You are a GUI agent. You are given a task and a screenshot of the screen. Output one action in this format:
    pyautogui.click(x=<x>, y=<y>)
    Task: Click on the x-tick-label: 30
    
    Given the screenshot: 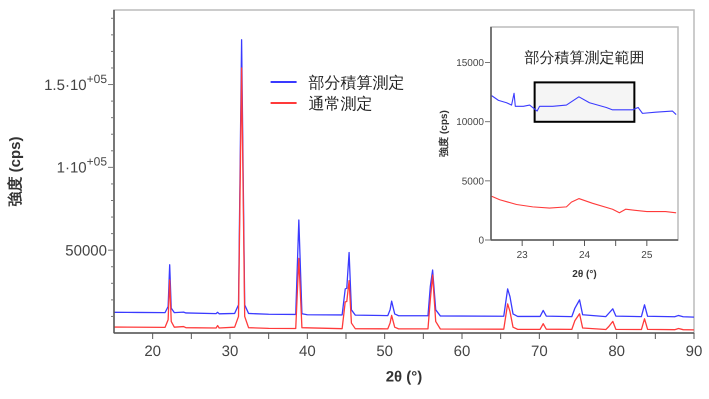 What is the action you would take?
    pyautogui.click(x=230, y=351)
    